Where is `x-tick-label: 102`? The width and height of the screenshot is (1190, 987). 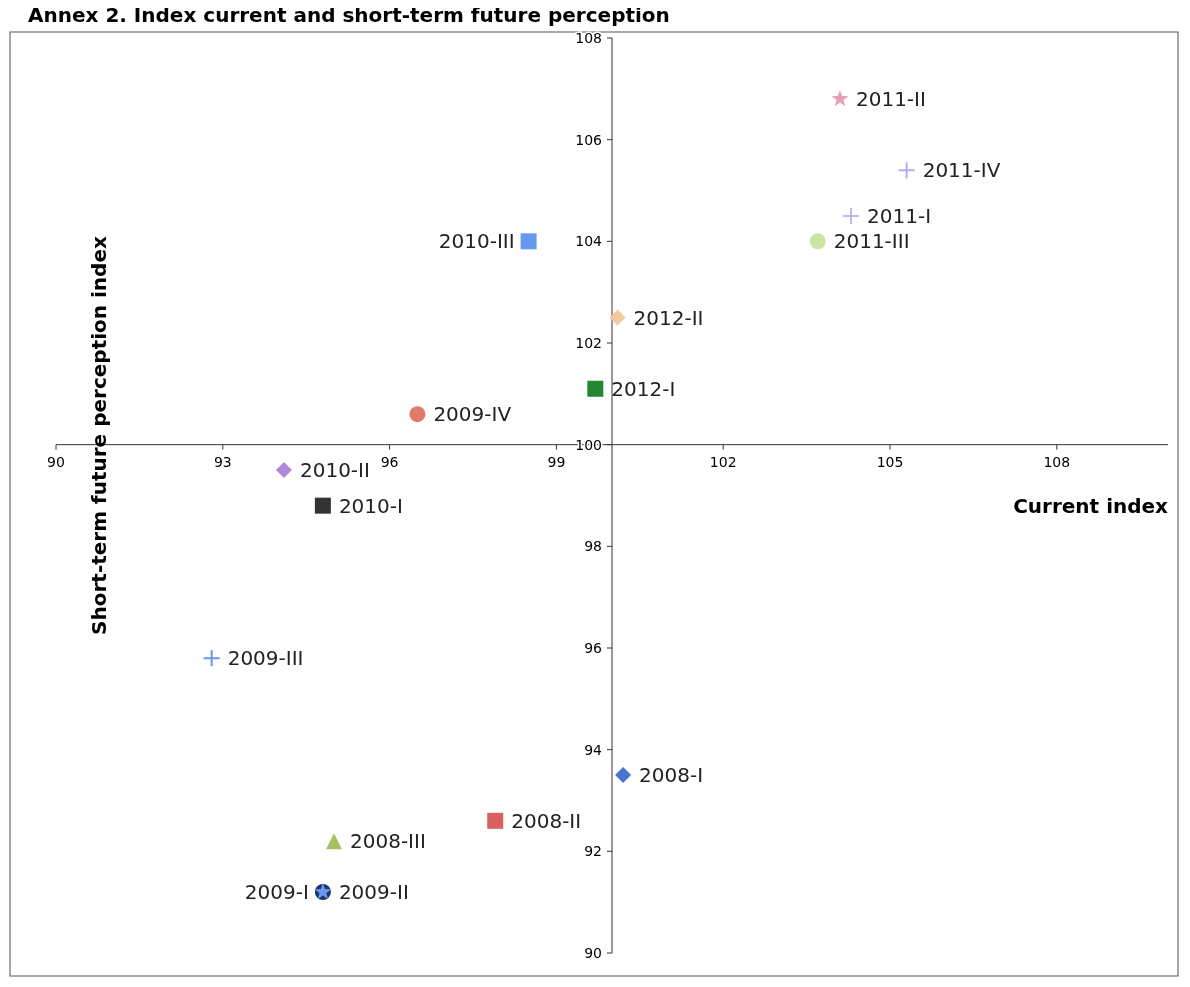 x-tick-label: 102 is located at coordinates (723, 461).